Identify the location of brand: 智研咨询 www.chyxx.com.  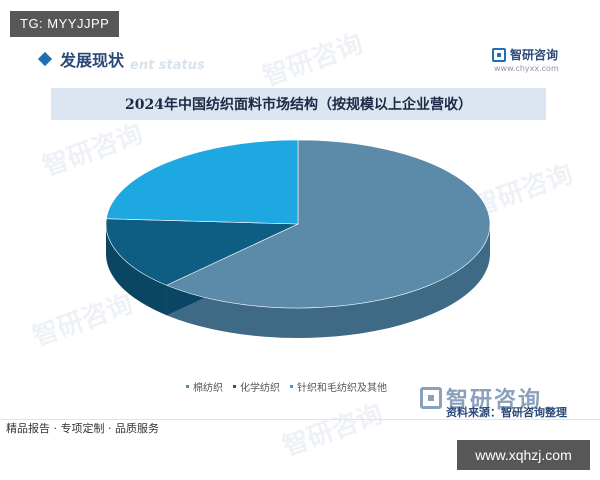
(525, 59).